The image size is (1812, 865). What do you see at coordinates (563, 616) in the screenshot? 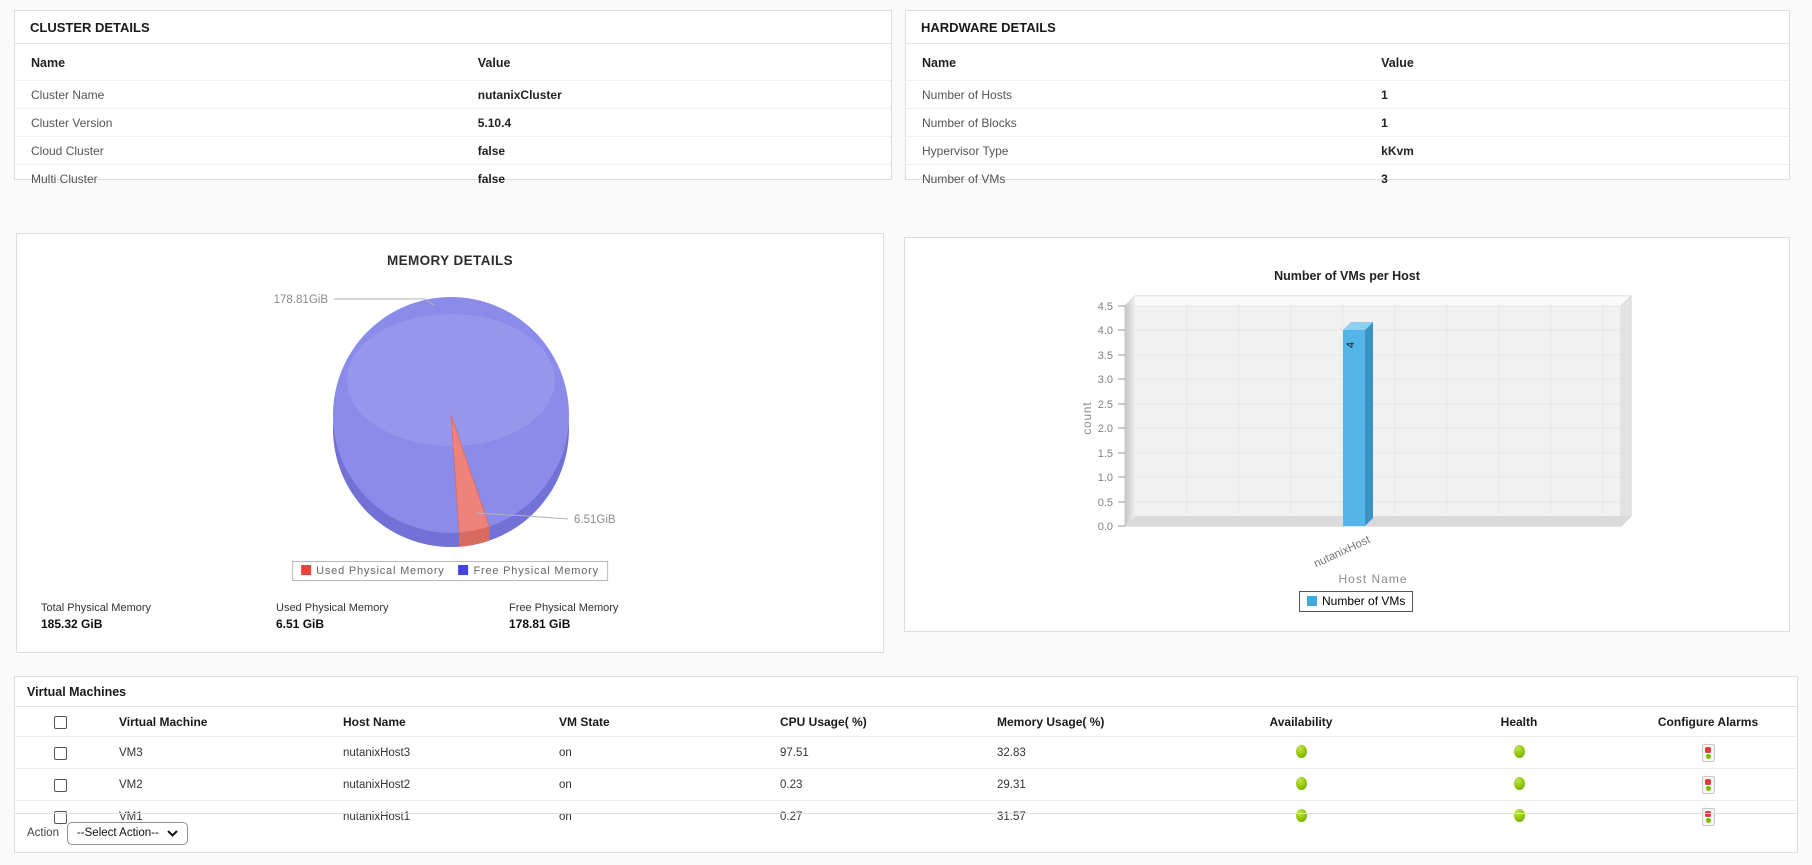
I see `free-physical-memory: Free Physical Memory 178.81 GiB` at bounding box center [563, 616].